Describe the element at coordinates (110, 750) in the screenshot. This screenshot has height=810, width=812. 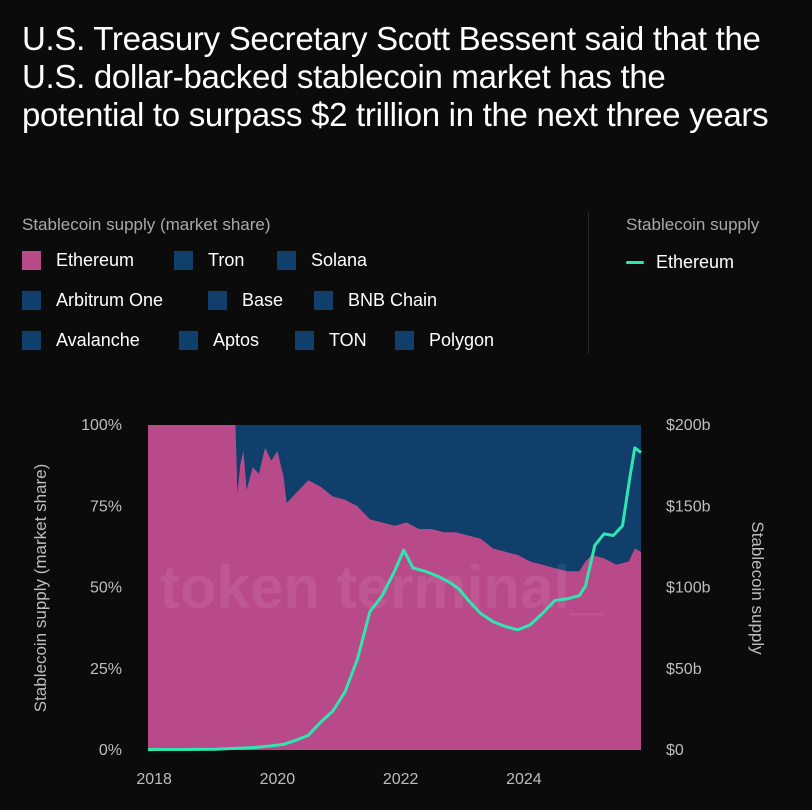
I see `y-tick-label: 0%` at that location.